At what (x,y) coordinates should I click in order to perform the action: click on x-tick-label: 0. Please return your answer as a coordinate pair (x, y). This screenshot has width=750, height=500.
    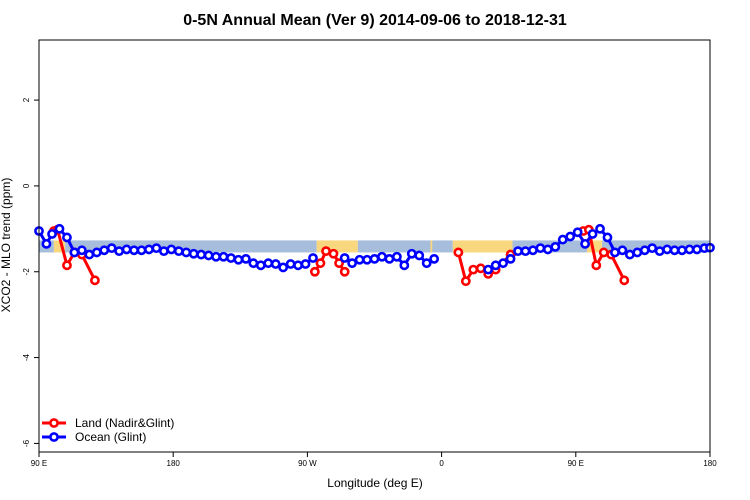
    Looking at the image, I should click on (441, 463).